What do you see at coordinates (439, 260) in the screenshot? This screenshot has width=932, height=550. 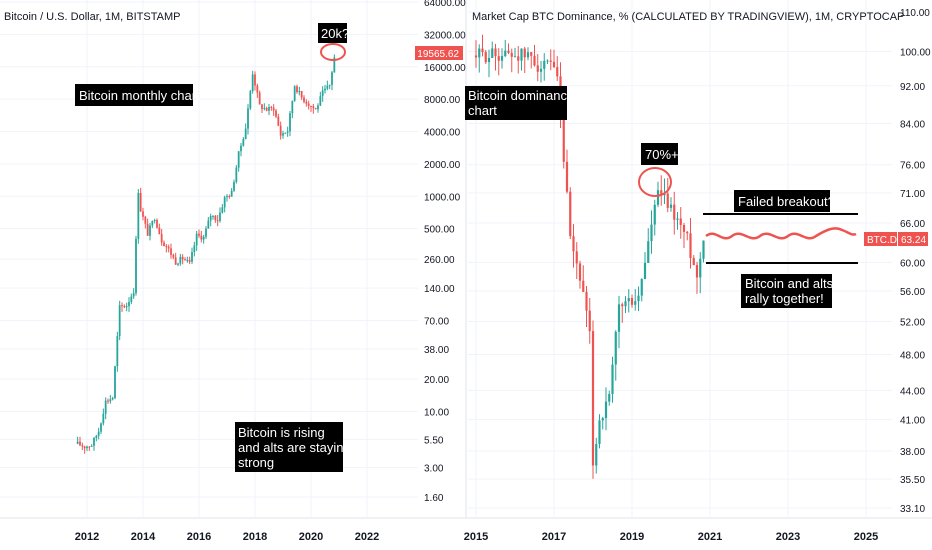 I see `btc-y-tick-label: 260.00` at bounding box center [439, 260].